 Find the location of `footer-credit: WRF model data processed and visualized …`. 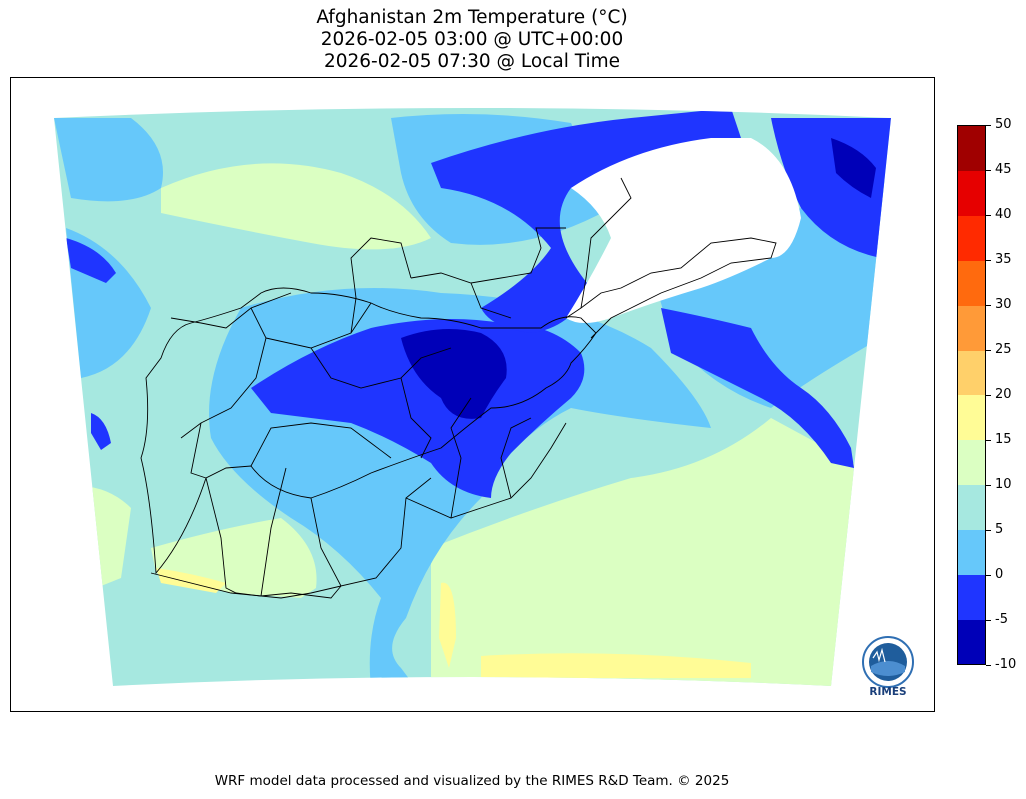

footer-credit: WRF model data processed and visualized … is located at coordinates (472, 781).